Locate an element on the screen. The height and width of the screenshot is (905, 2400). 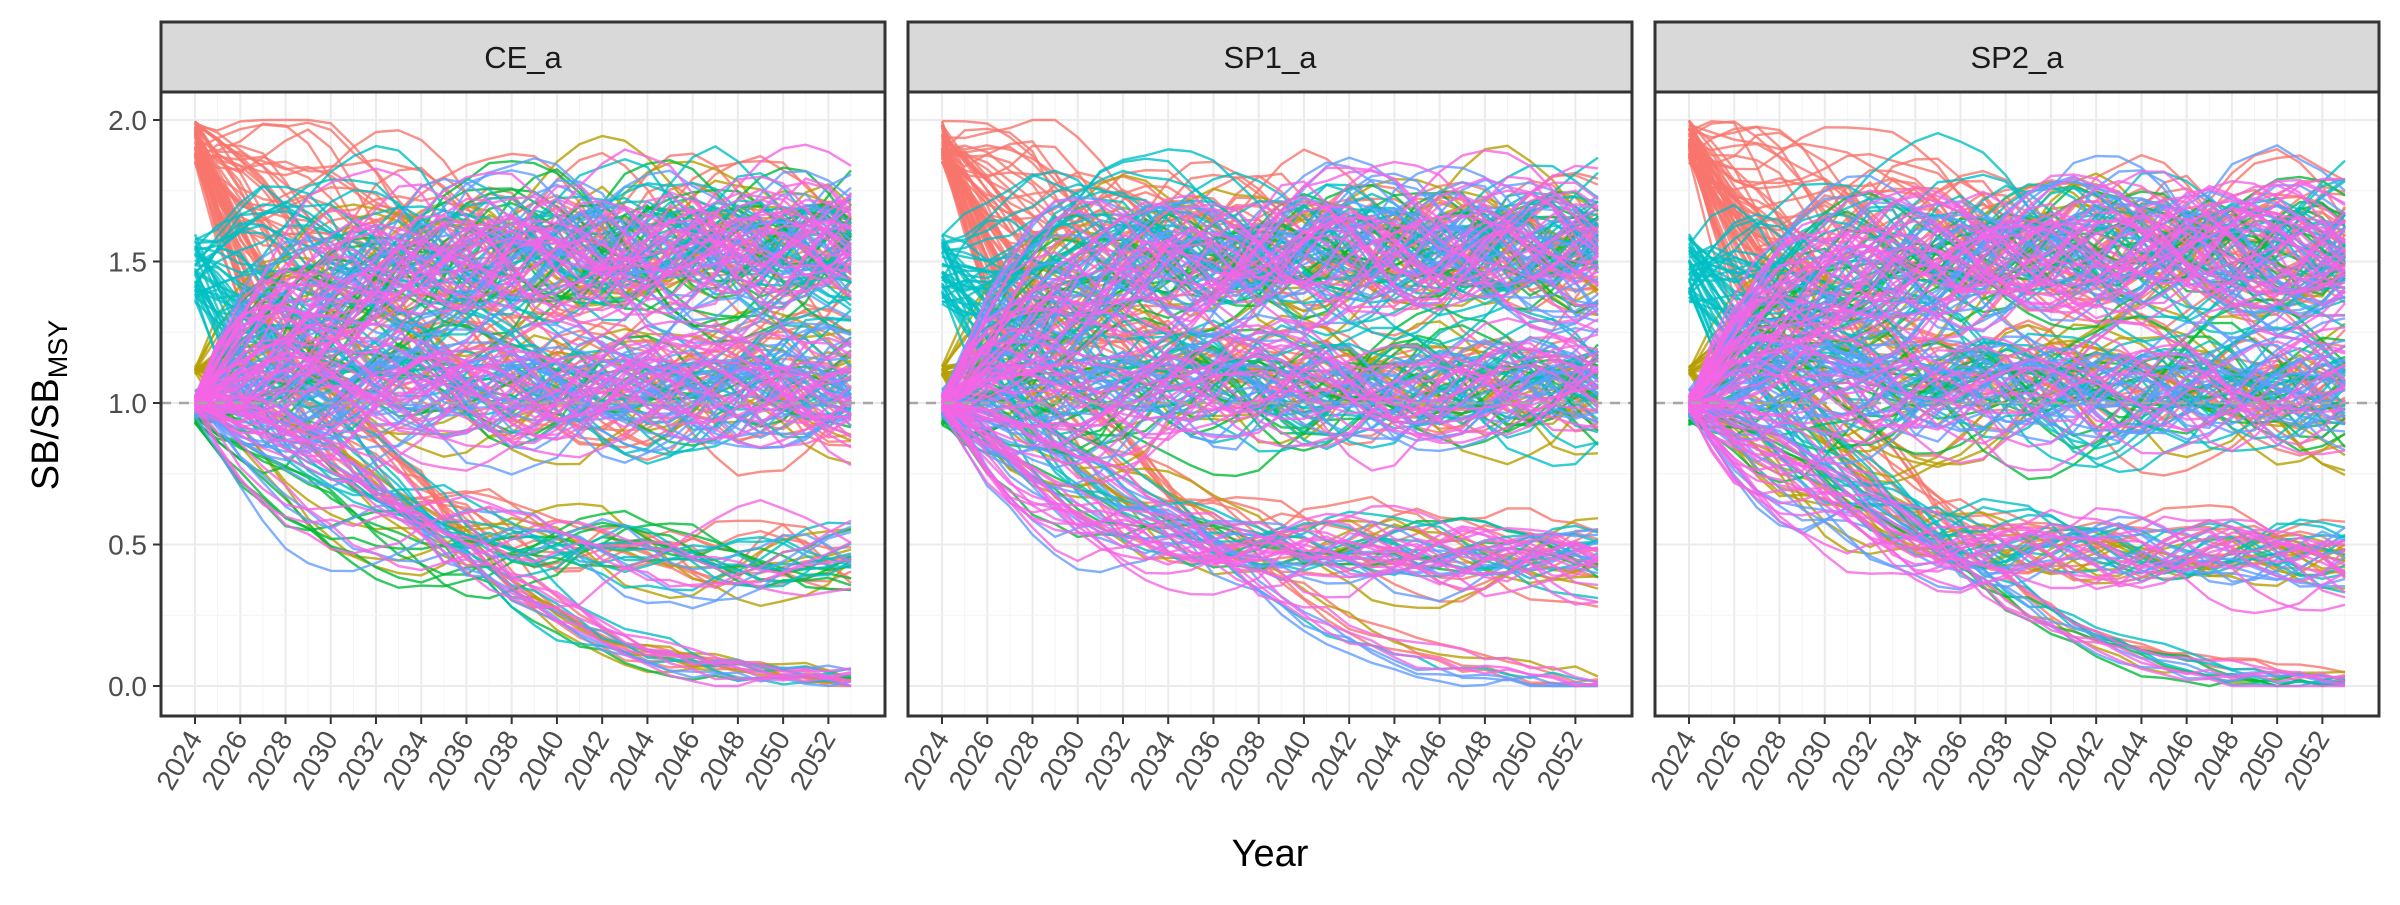
x-tick-label: 2038 is located at coordinates (1243, 760).